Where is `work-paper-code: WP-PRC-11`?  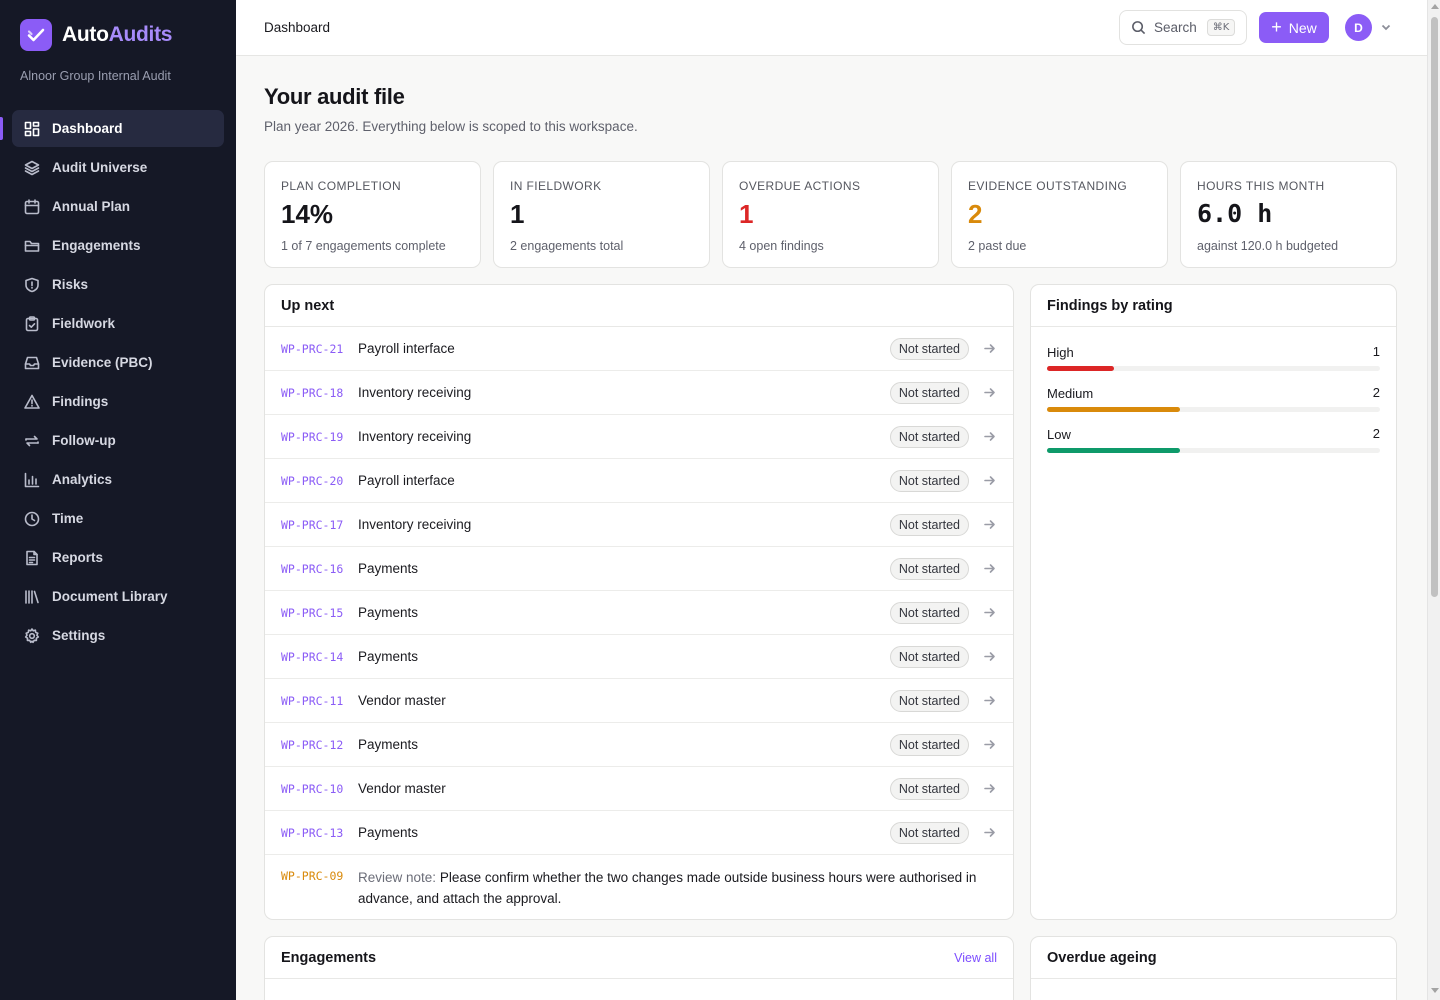
work-paper-code: WP-PRC-11 is located at coordinates (312, 700).